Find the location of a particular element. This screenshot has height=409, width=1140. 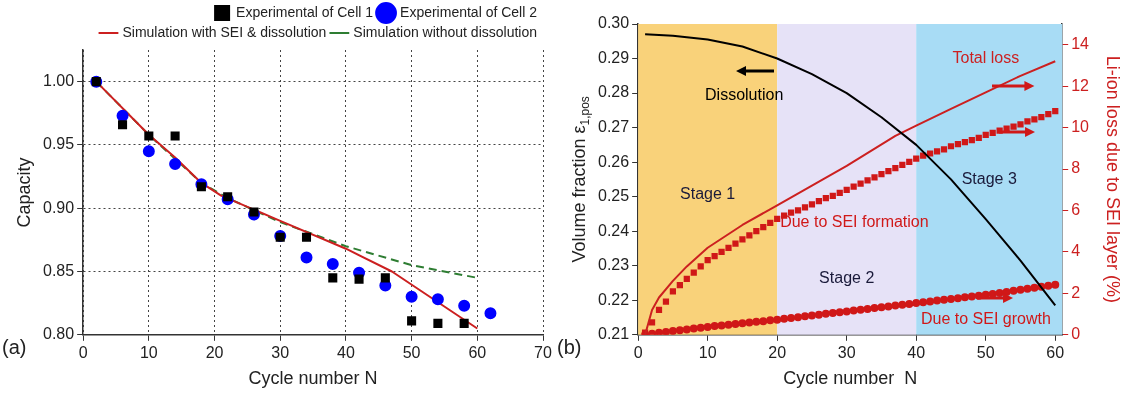

text: (b) is located at coordinates (569, 347).